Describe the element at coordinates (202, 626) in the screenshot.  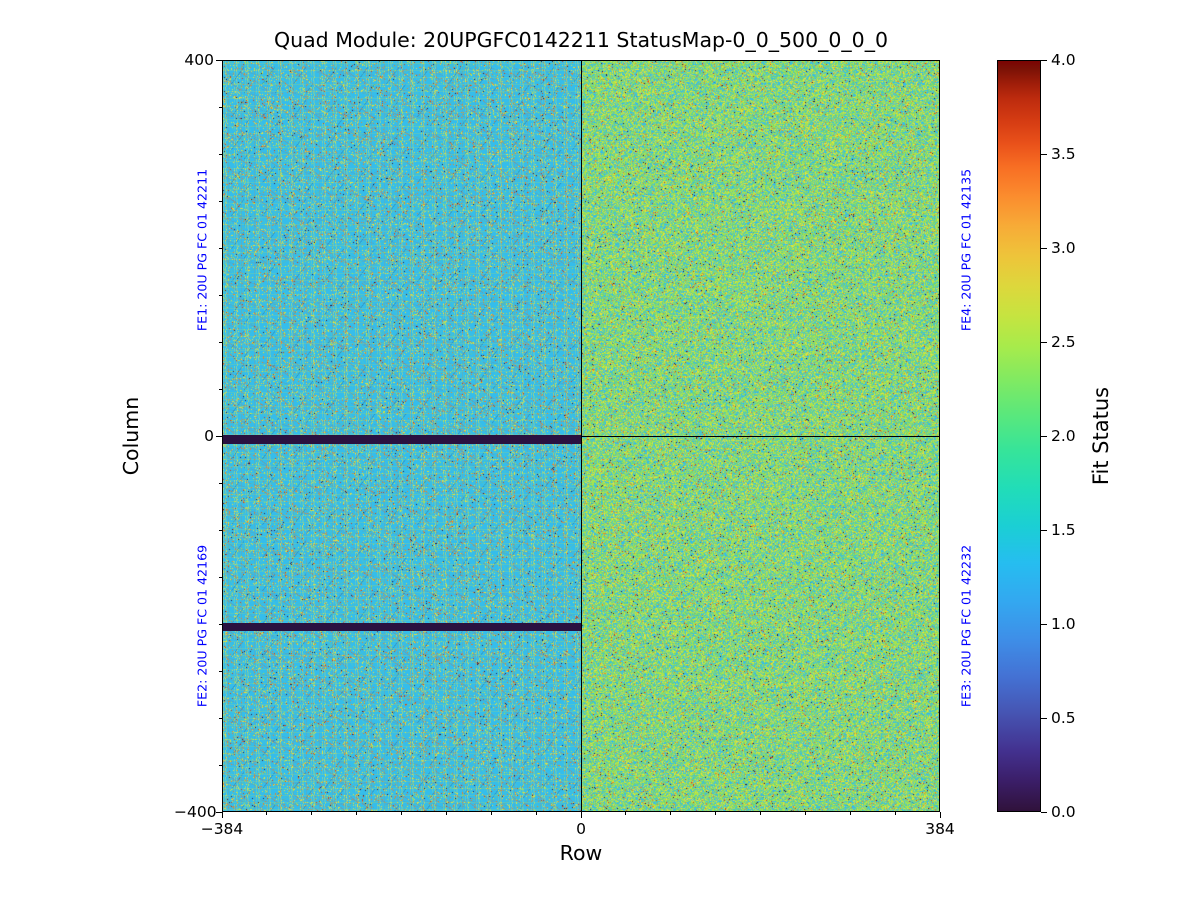
I see `fe-label-fe2: FE2: 20U PG FC 01 42169` at that location.